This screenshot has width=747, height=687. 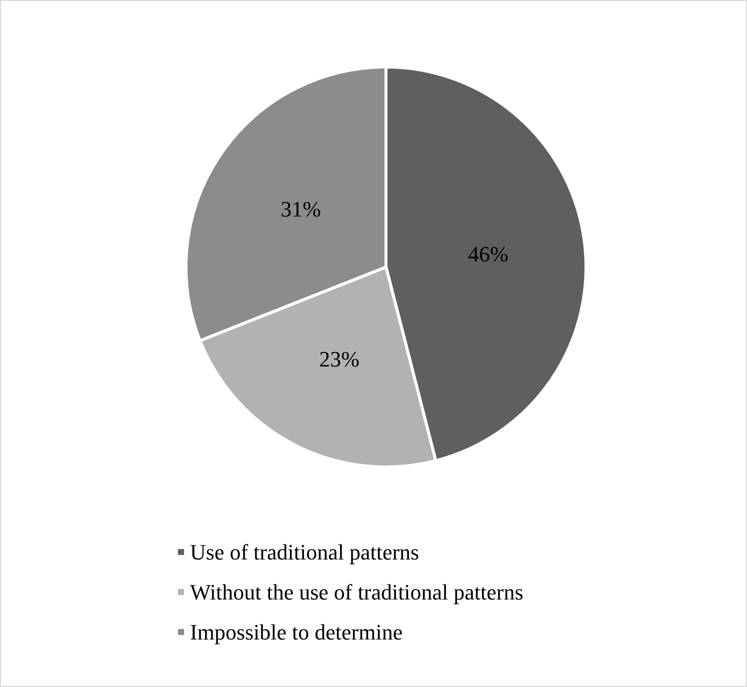 What do you see at coordinates (296, 632) in the screenshot?
I see `legend-label: Impossible to determine` at bounding box center [296, 632].